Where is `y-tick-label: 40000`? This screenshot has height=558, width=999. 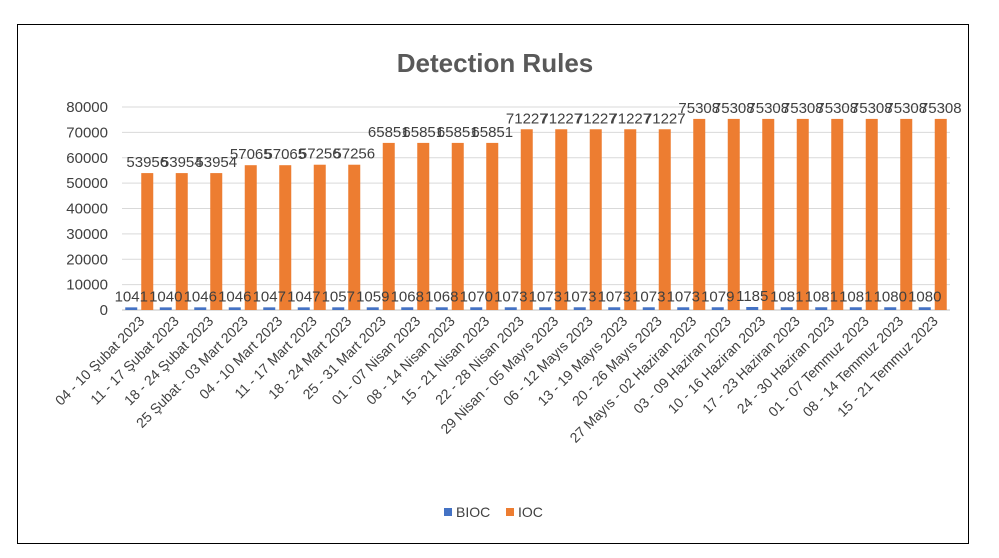 y-tick-label: 40000 is located at coordinates (87, 209).